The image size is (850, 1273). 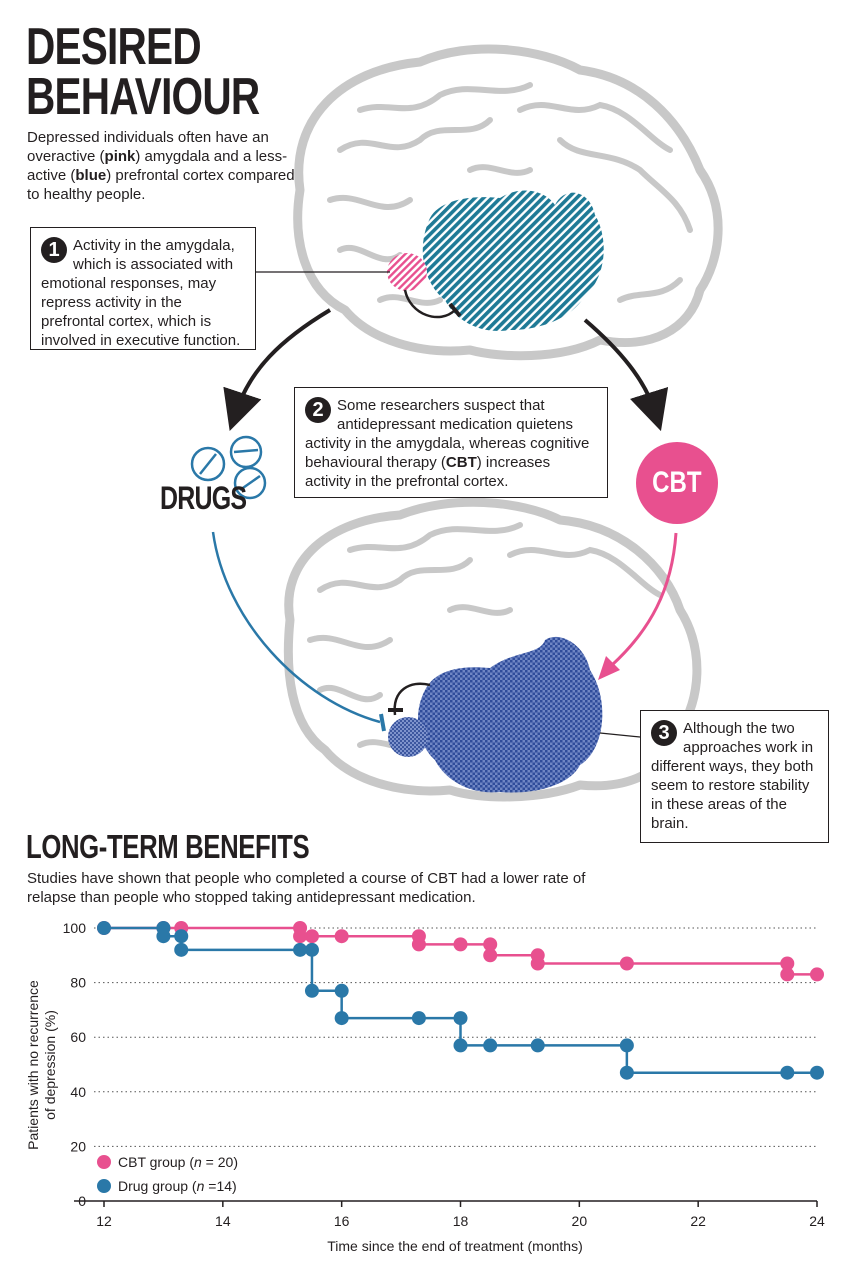 I want to click on y-tick-label-40: 40, so click(x=78, y=1092).